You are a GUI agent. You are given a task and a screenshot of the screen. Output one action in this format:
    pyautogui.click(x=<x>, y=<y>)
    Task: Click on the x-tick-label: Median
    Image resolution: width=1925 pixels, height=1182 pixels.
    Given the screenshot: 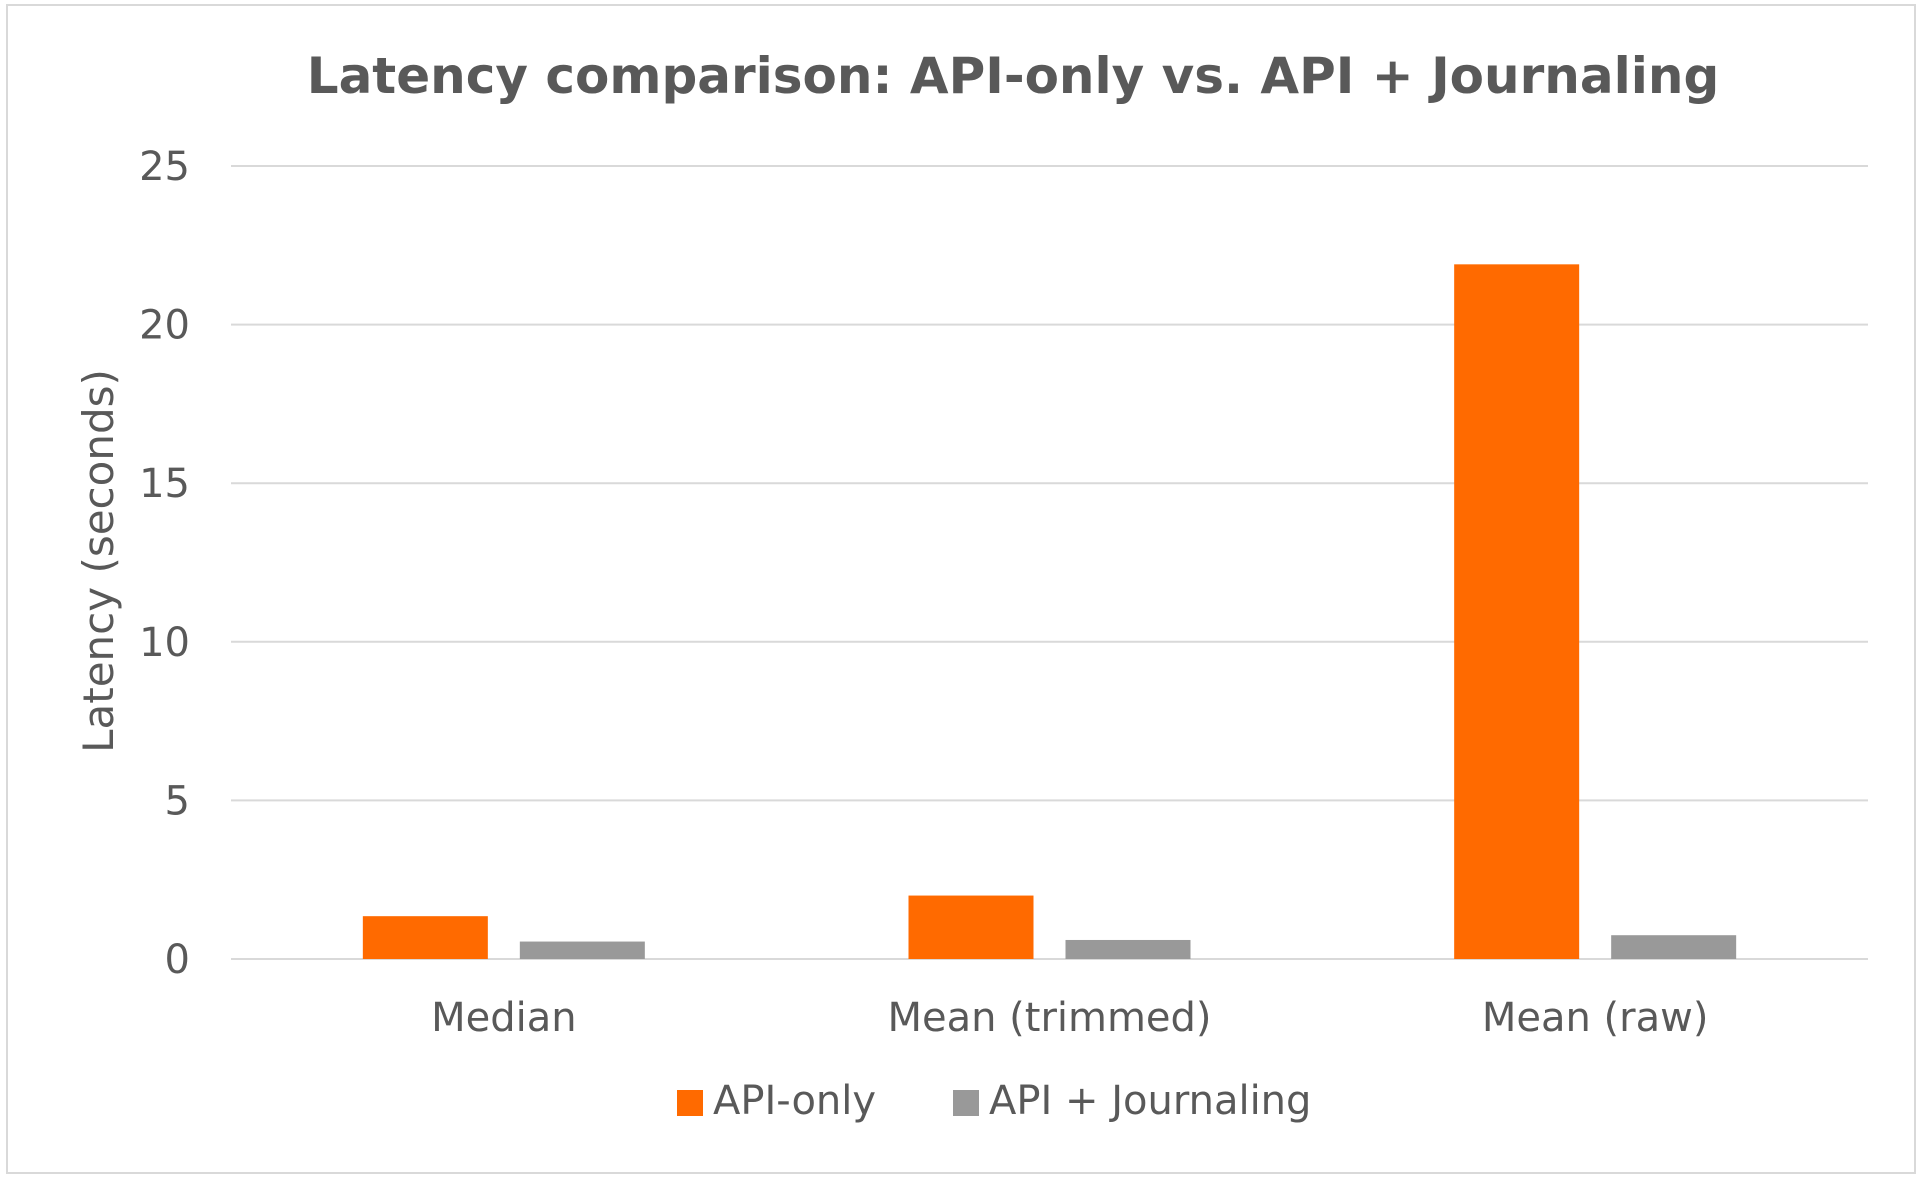 What is the action you would take?
    pyautogui.click(x=504, y=1018)
    